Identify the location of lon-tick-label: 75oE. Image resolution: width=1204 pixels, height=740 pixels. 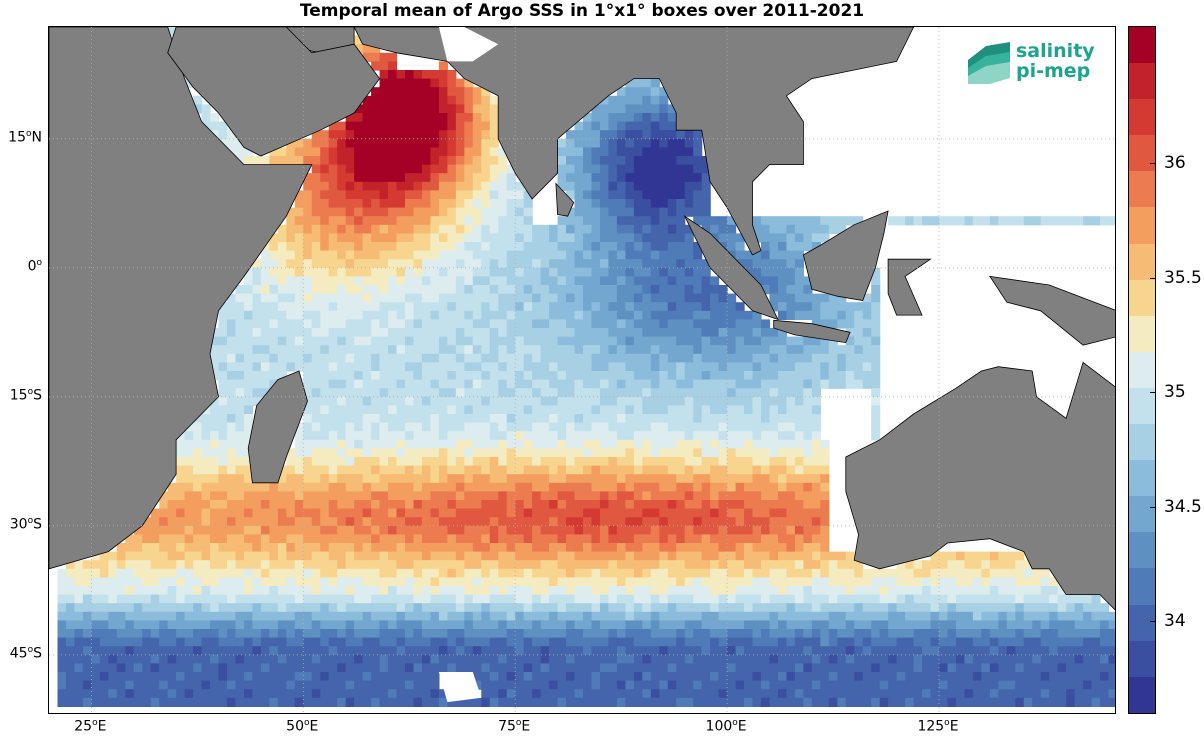
(514, 726).